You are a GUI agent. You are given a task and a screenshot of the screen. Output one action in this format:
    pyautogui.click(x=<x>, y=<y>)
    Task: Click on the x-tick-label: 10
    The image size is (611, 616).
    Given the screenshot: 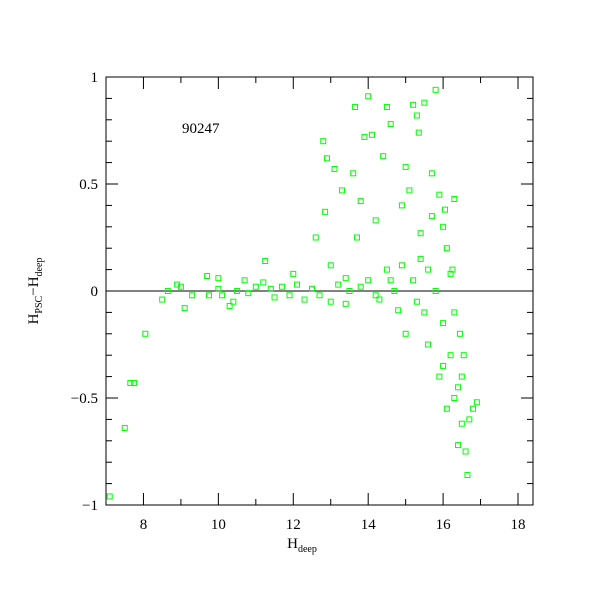 What is the action you would take?
    pyautogui.click(x=218, y=525)
    